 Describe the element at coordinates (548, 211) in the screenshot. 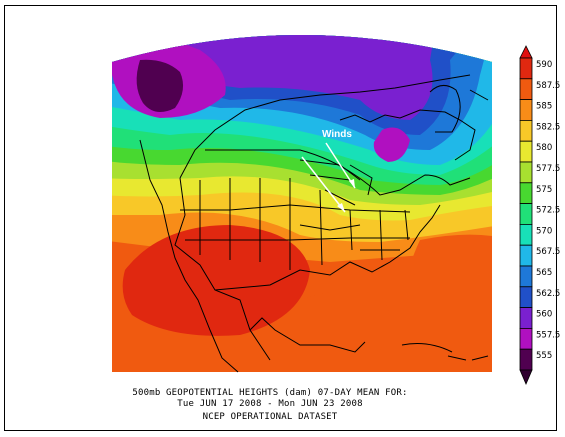

I see `colorbar-label: 572.5` at that location.